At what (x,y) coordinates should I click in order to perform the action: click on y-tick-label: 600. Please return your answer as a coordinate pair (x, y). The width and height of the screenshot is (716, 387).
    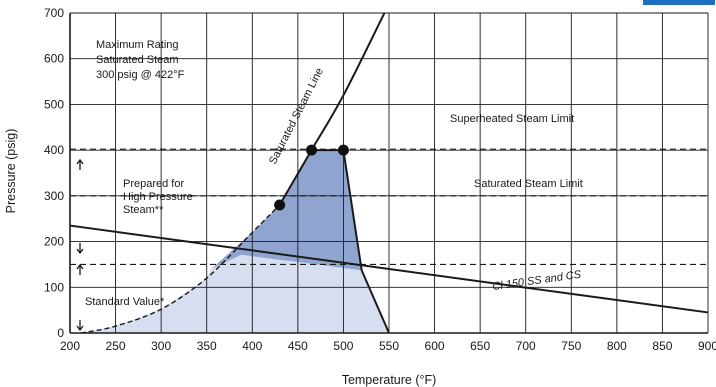
    Looking at the image, I should click on (54, 59).